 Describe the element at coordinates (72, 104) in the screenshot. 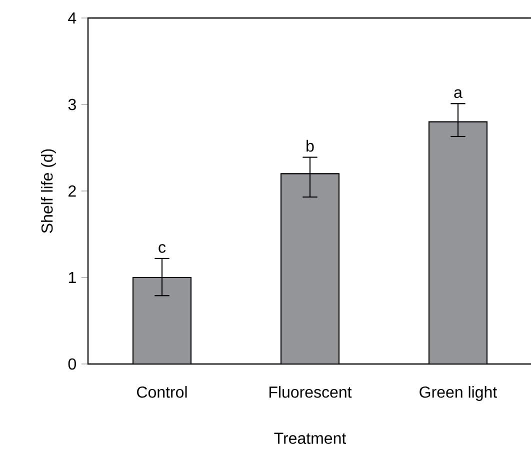

I see `y-tick-label: 3` at that location.